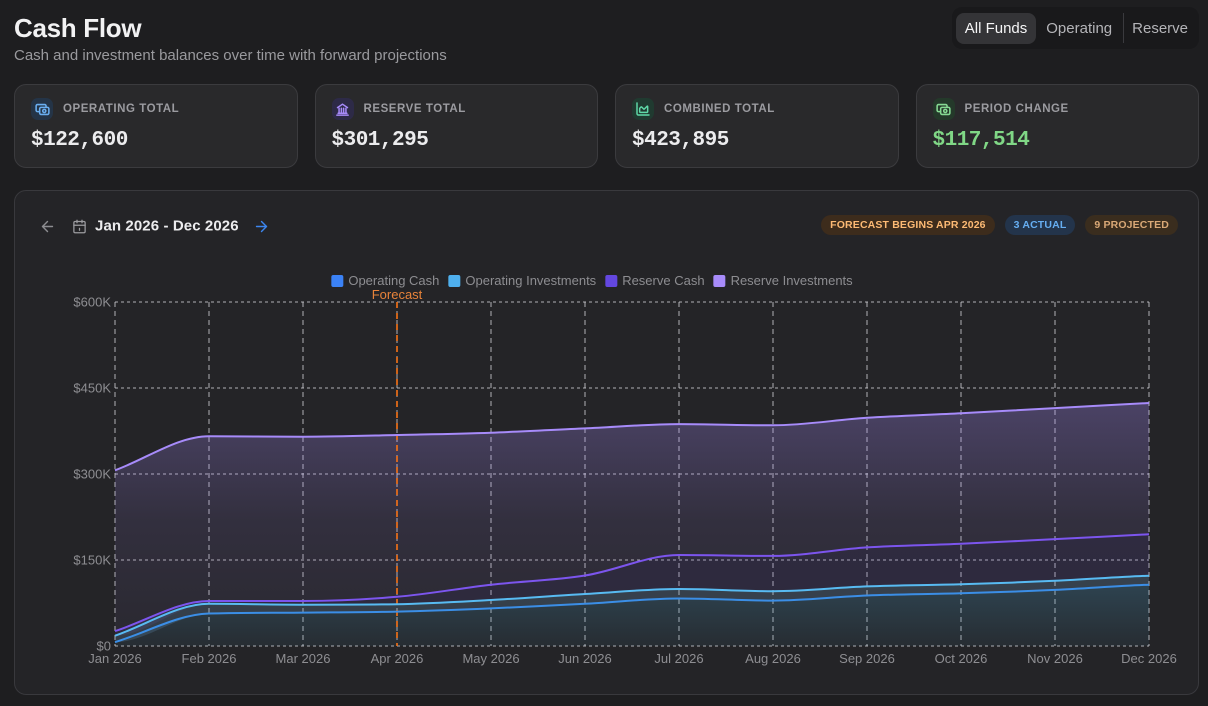  I want to click on svg-text: Nov 2026, so click(1055, 658).